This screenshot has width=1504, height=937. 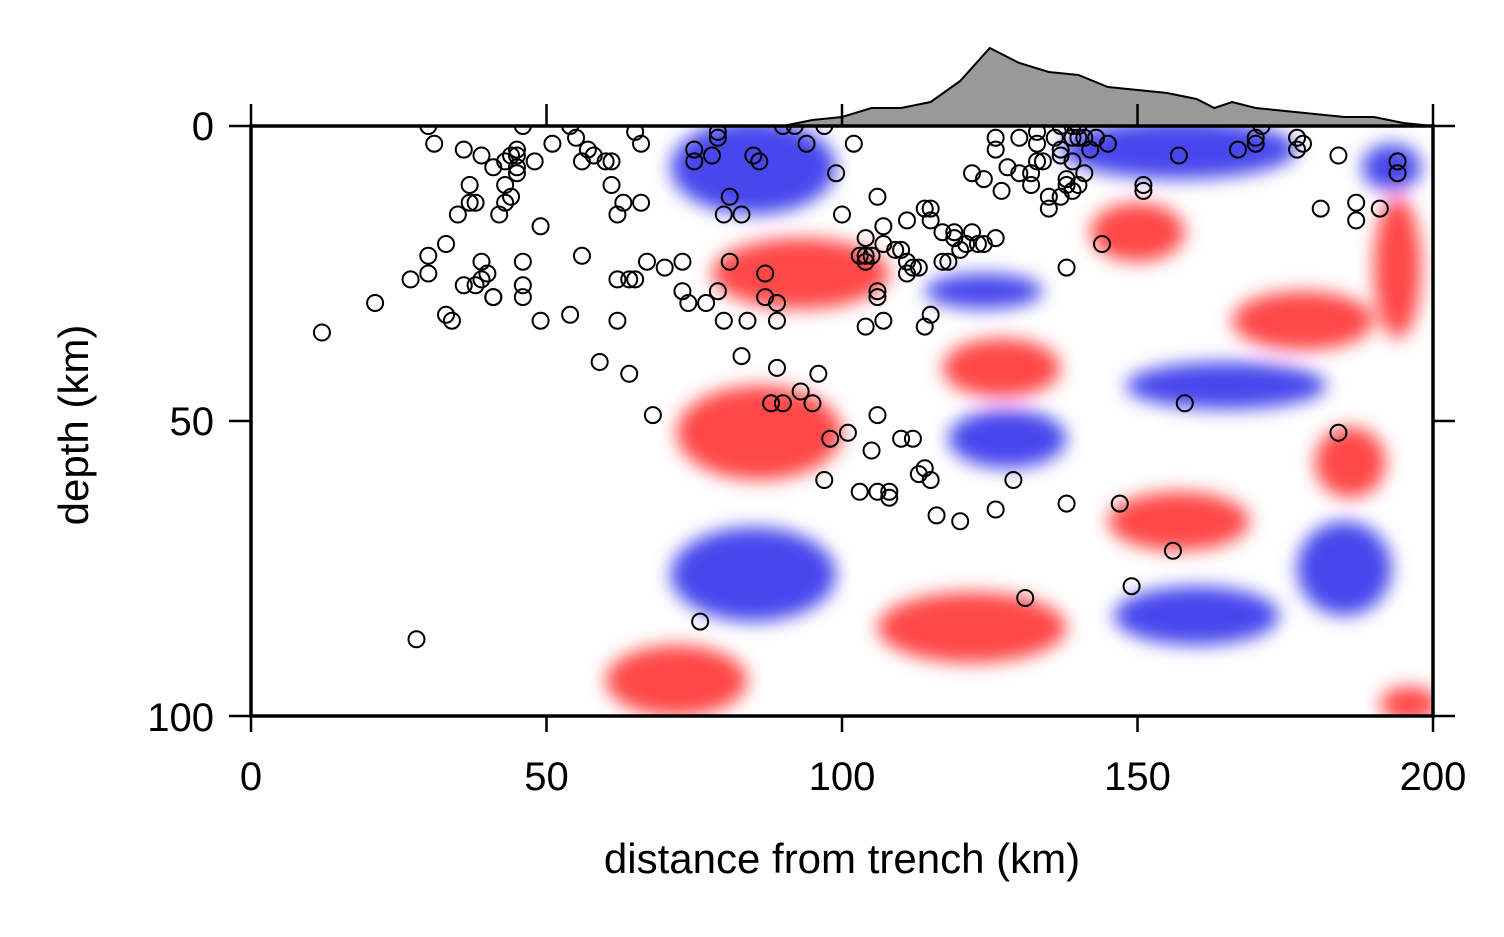 I want to click on x-tick-label-150: 150, so click(x=1137, y=777).